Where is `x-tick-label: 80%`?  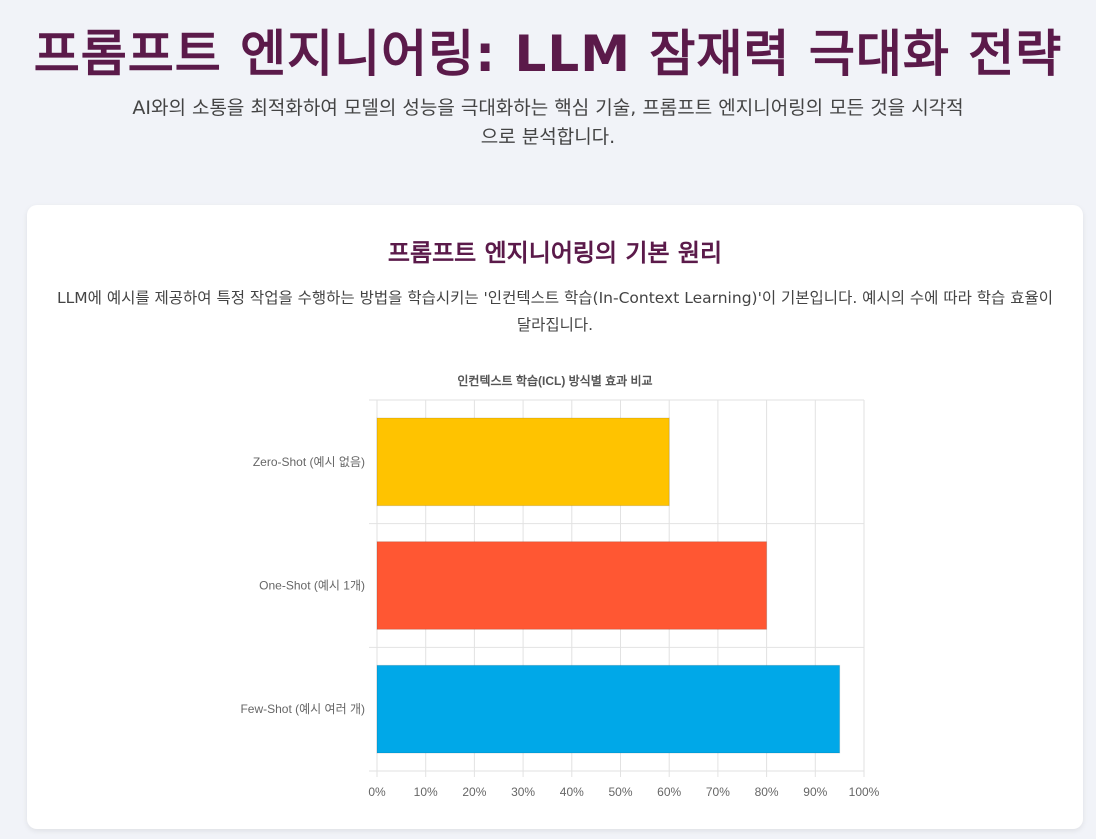
x-tick-label: 80% is located at coordinates (767, 792).